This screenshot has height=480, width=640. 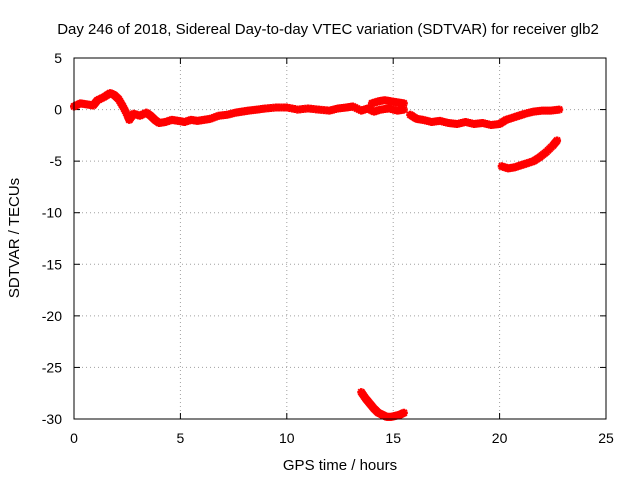 What do you see at coordinates (606, 438) in the screenshot?
I see `x-tick-label: 25` at bounding box center [606, 438].